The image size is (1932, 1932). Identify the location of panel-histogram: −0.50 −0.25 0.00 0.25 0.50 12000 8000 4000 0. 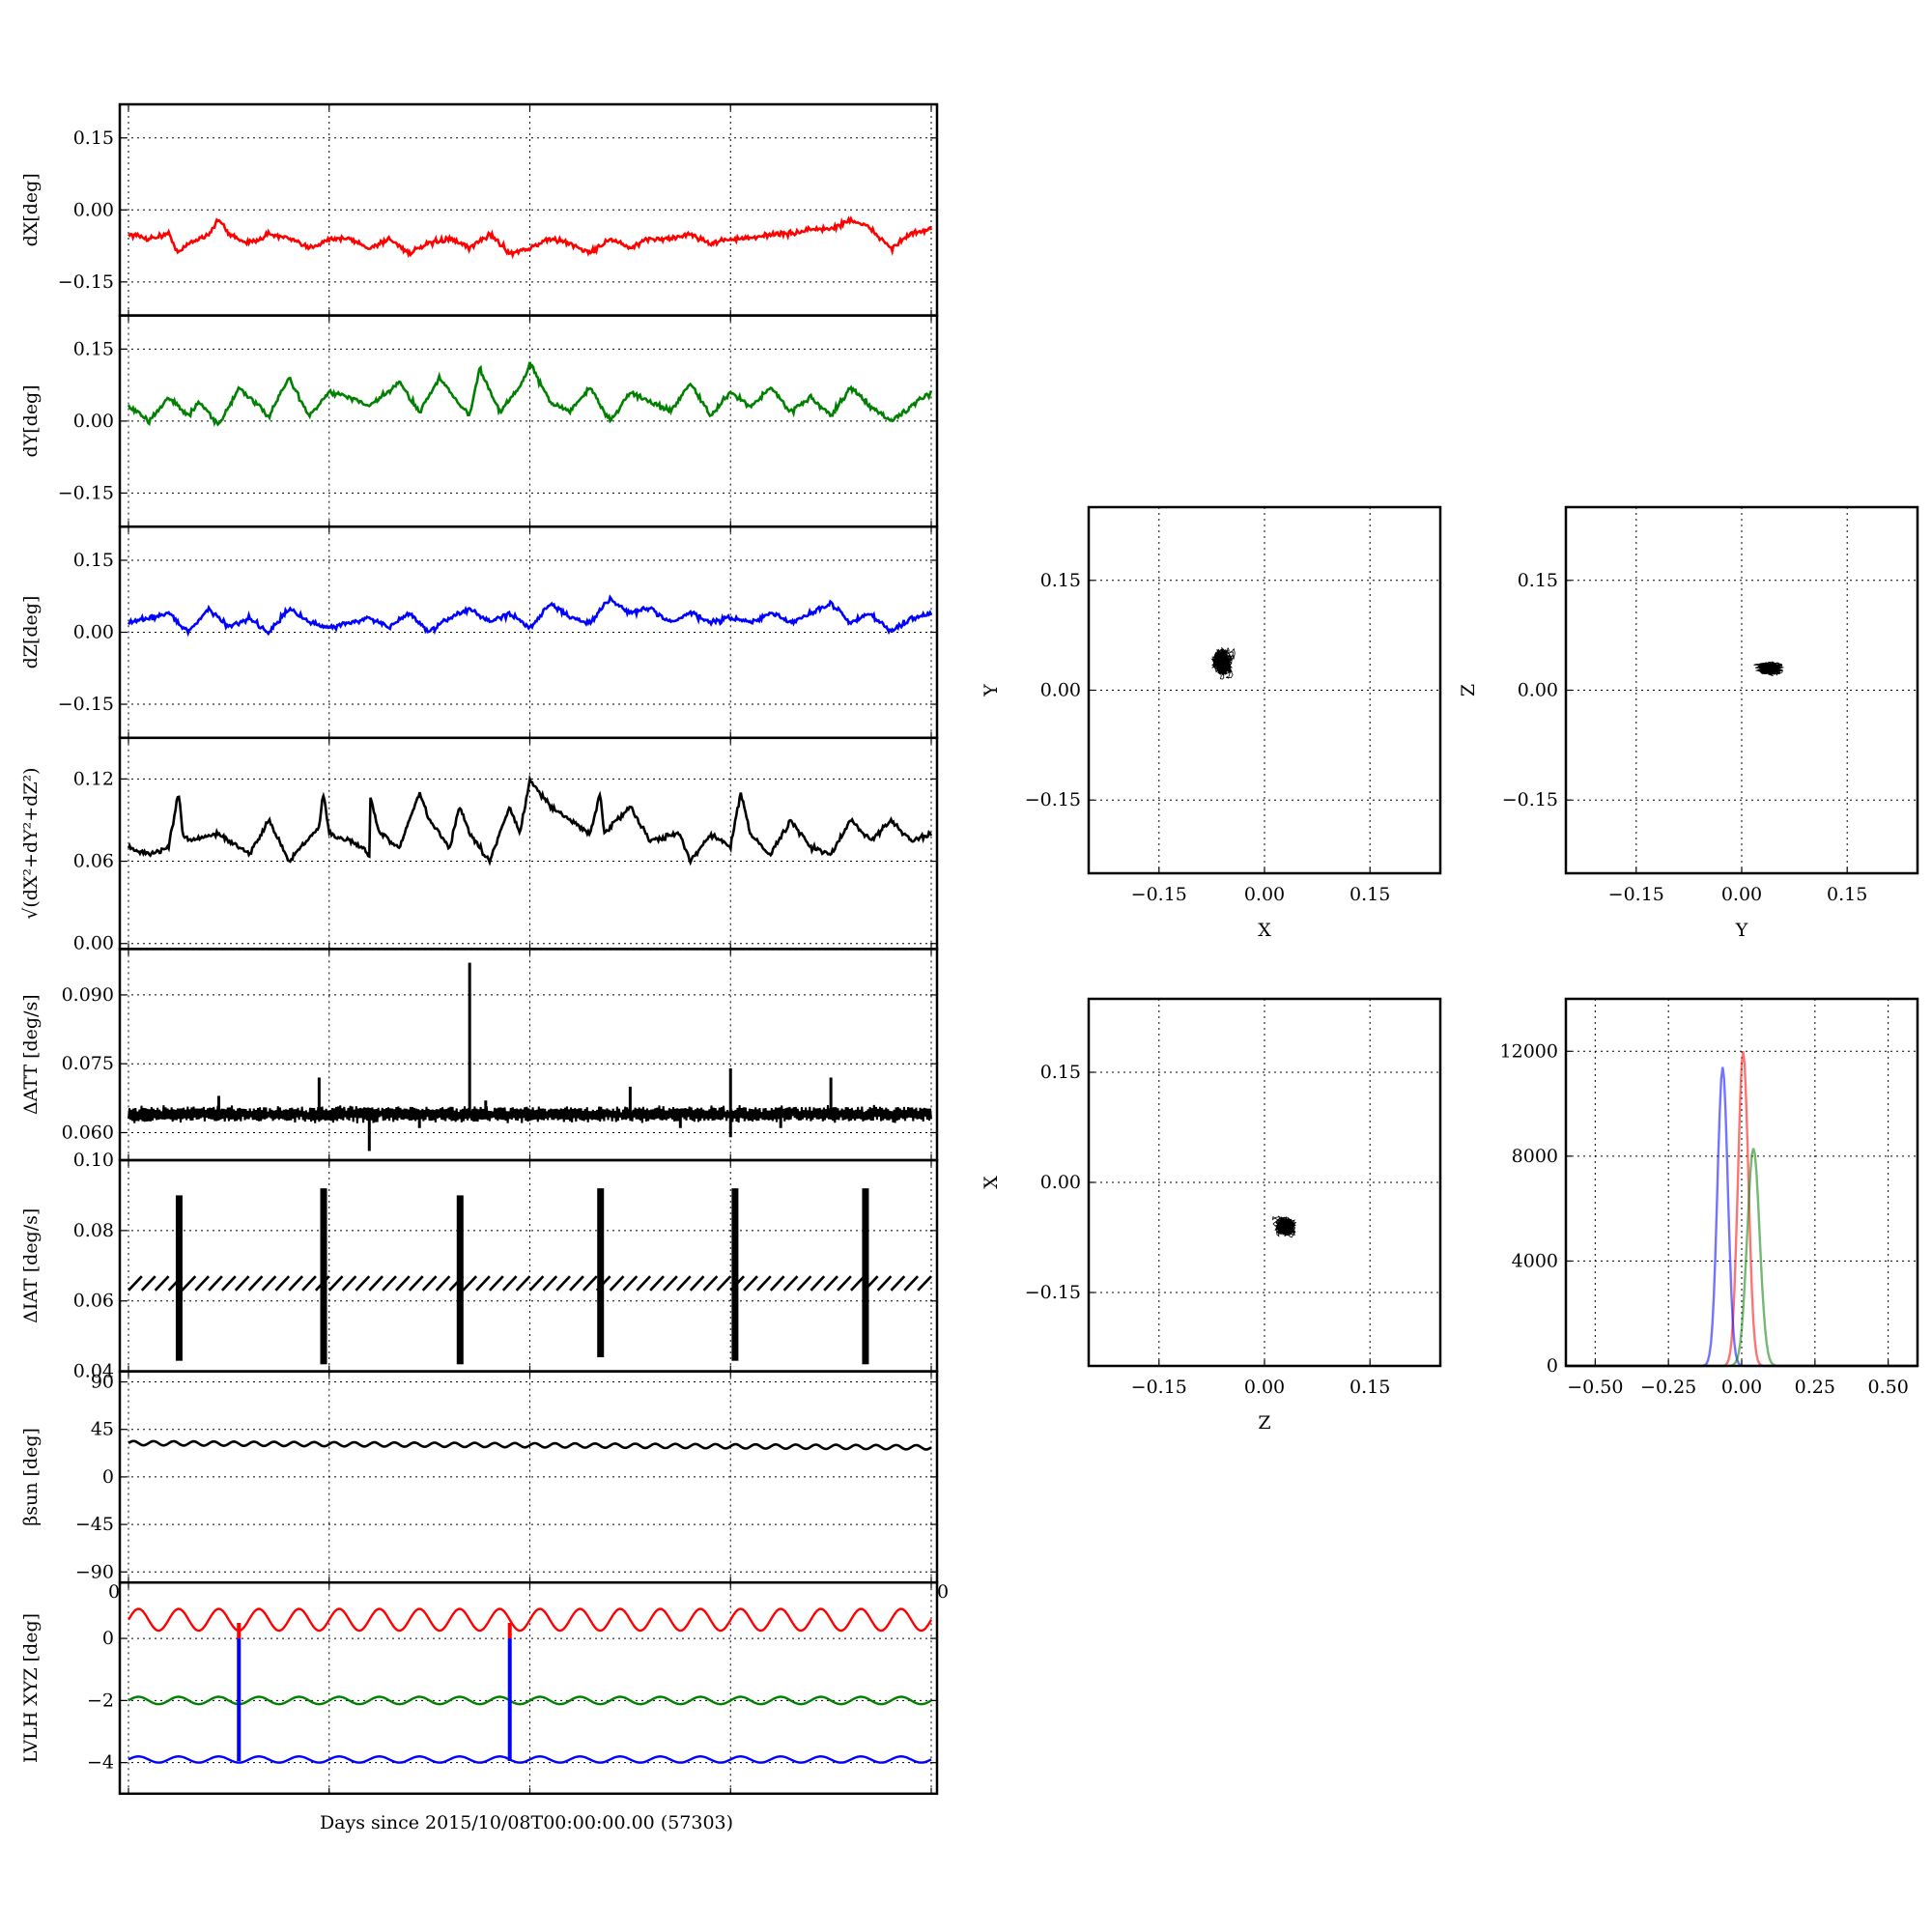
(1709, 1197).